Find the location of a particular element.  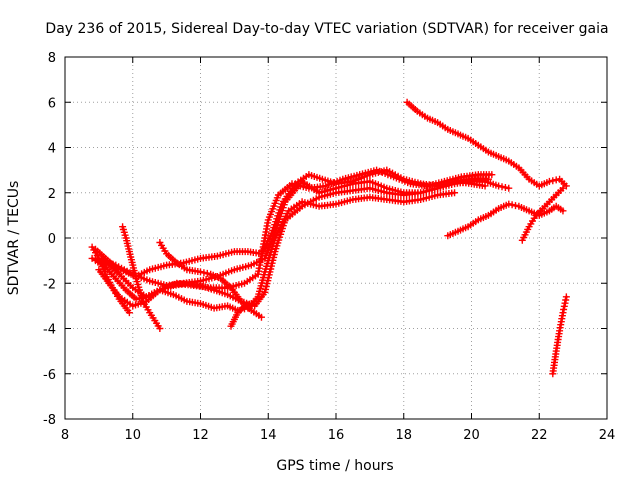

y-tick-label: 0 is located at coordinates (52, 239).